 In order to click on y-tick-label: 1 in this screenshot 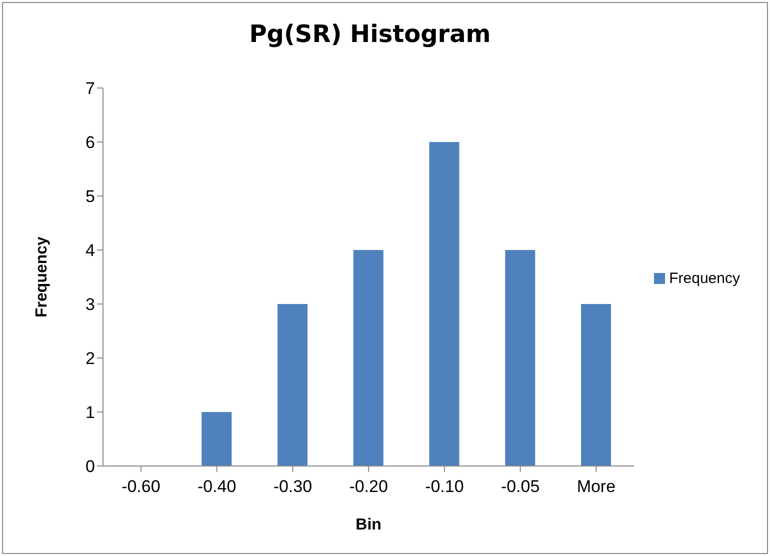, I will do `click(90, 412)`.